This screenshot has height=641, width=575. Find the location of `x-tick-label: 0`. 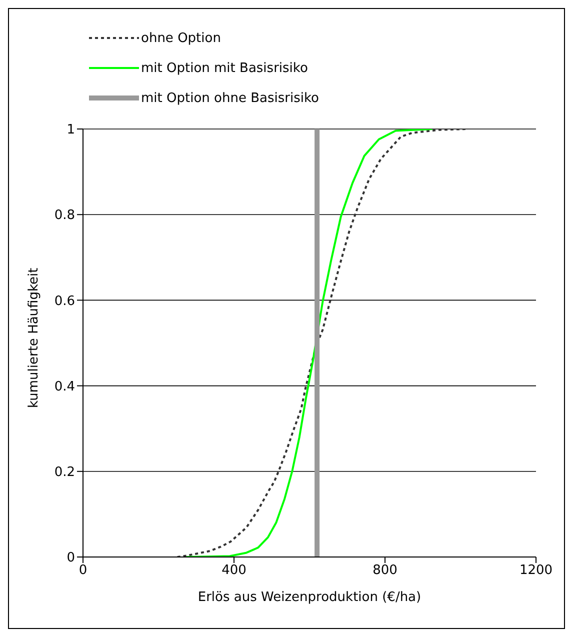

x-tick-label: 0 is located at coordinates (83, 570).